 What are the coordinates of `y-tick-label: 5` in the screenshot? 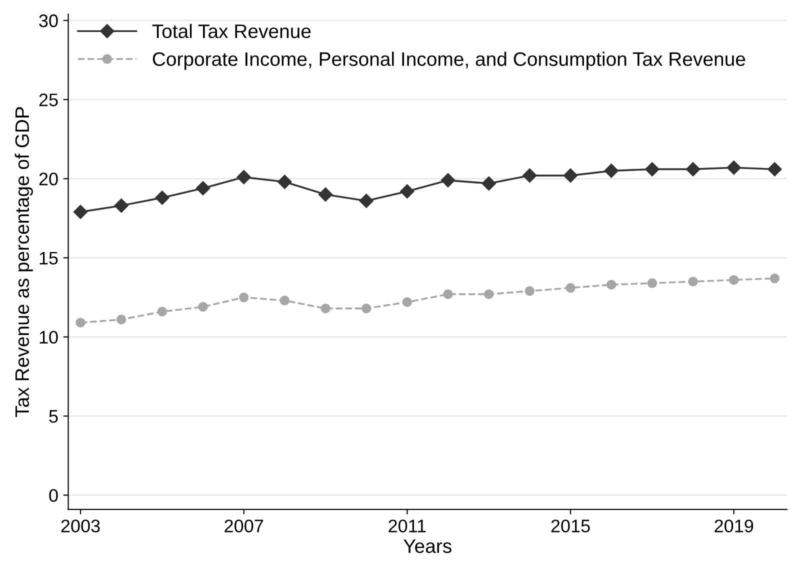 It's located at (53, 416).